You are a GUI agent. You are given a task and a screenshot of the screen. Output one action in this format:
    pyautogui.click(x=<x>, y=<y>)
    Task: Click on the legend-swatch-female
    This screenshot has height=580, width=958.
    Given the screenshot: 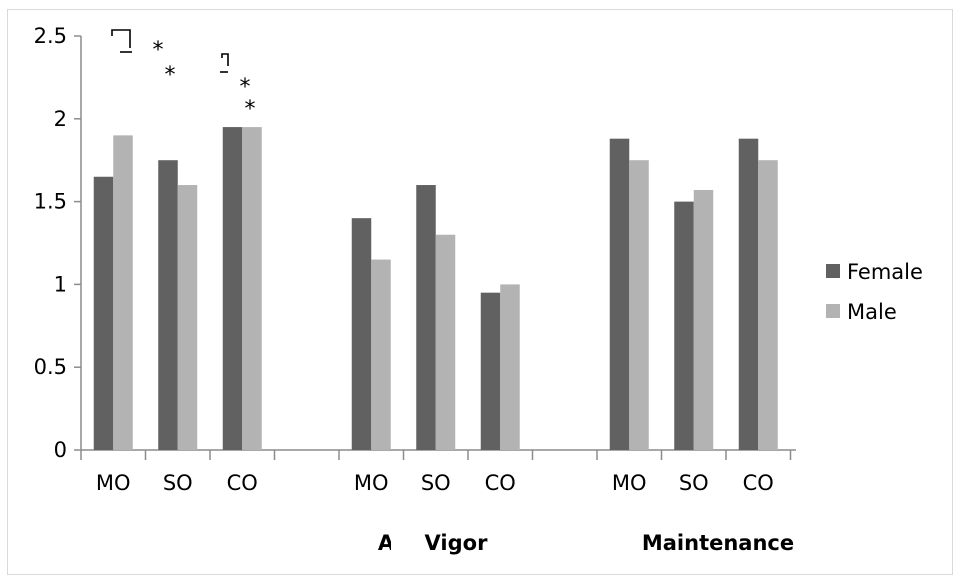 What is the action you would take?
    pyautogui.click(x=833, y=271)
    